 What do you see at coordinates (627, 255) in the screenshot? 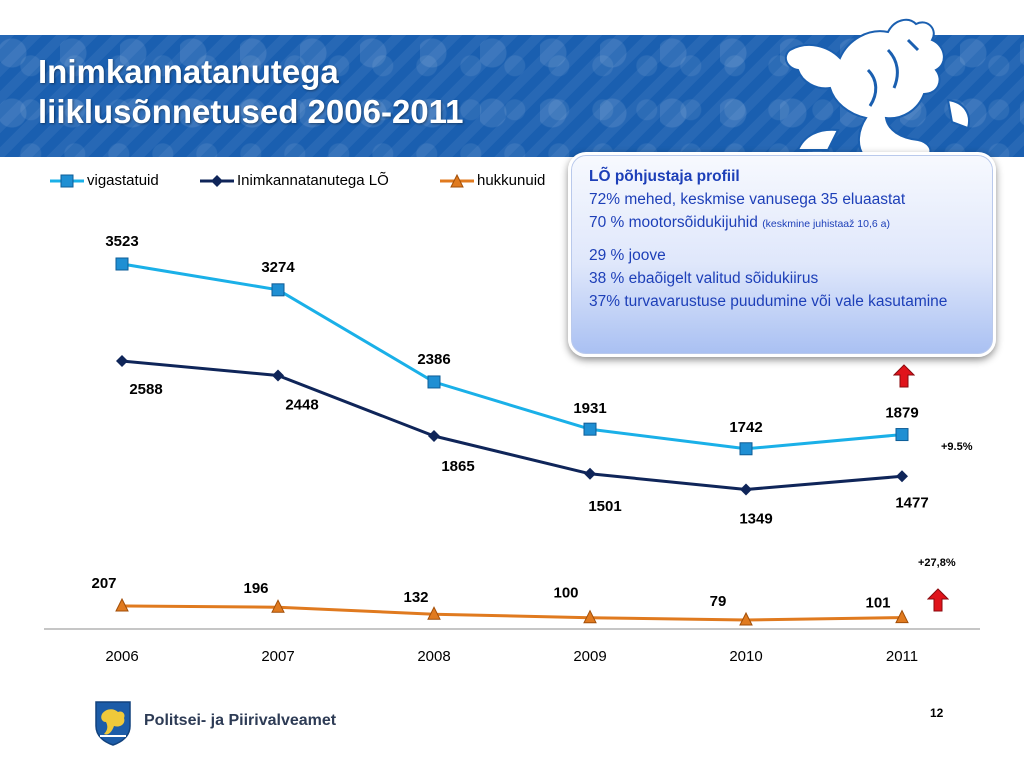
I see `callout-line-3: 29 % joove` at bounding box center [627, 255].